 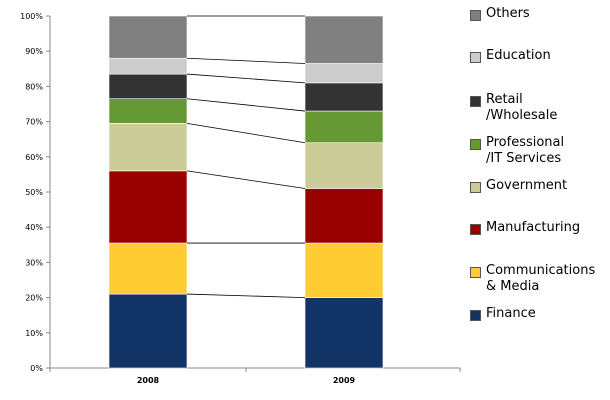 I want to click on legend-item: Retail /Wholesale, so click(x=513, y=108).